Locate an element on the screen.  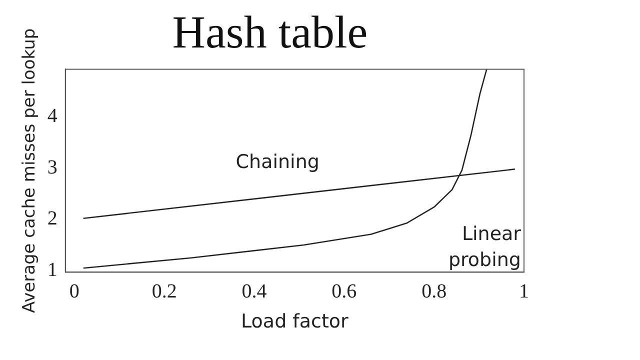
chart-title: Hash table is located at coordinates (270, 32).